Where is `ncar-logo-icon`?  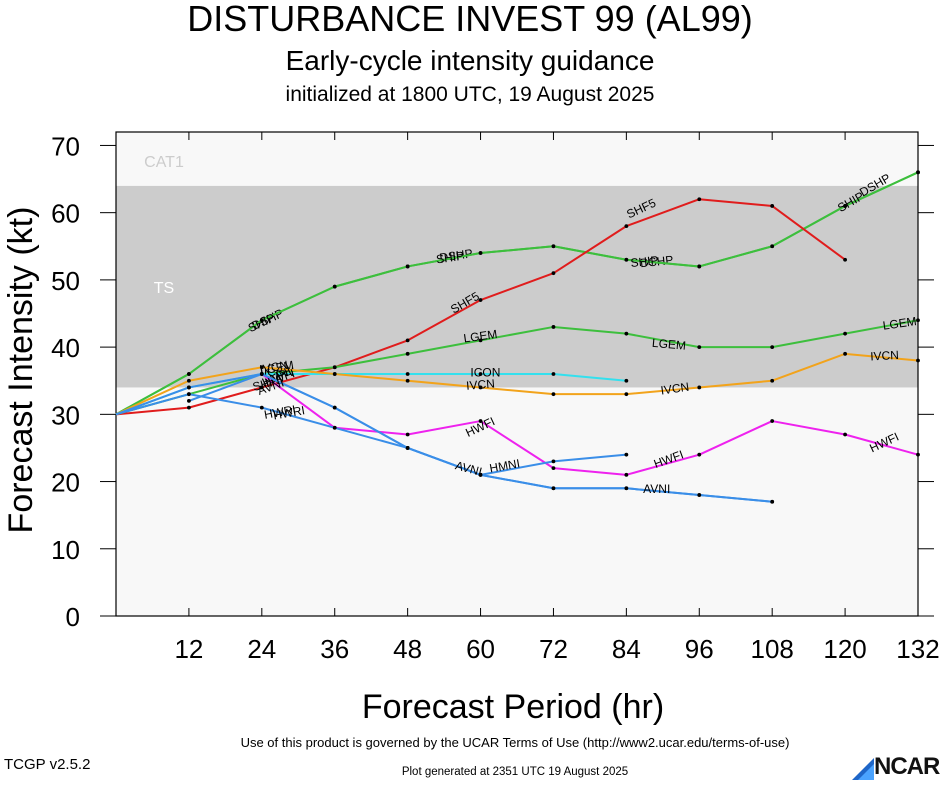
ncar-logo-icon is located at coordinates (863, 769).